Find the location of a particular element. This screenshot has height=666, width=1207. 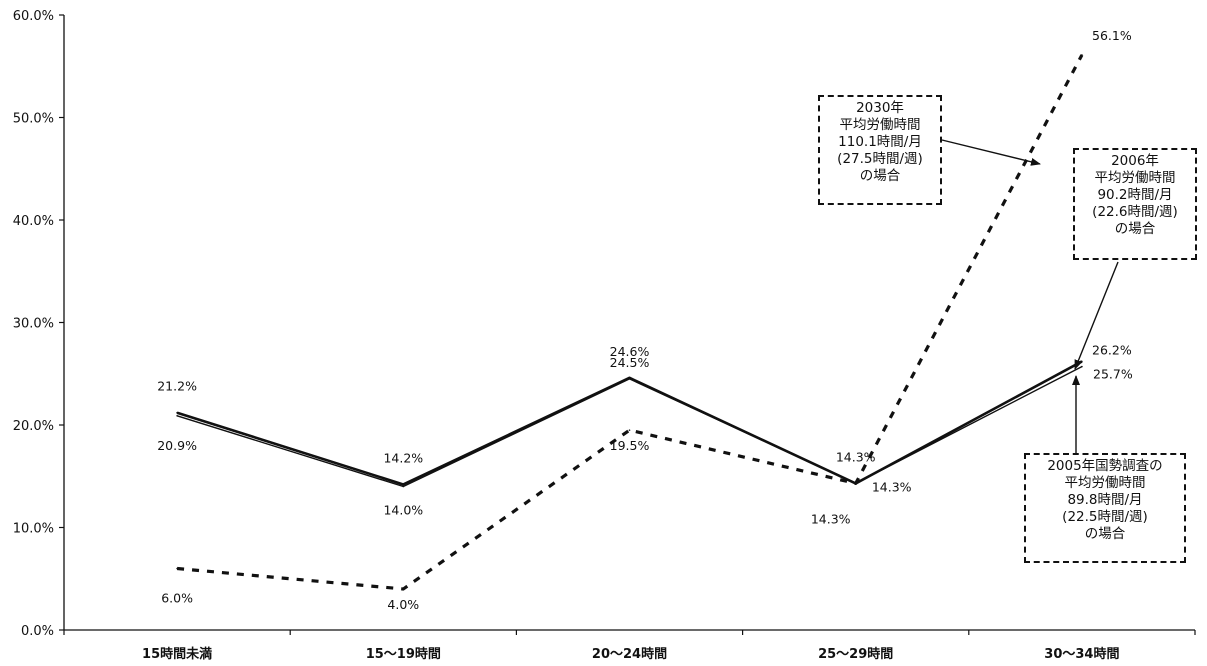

annotation-2030-line-5: の場合 is located at coordinates (880, 176).